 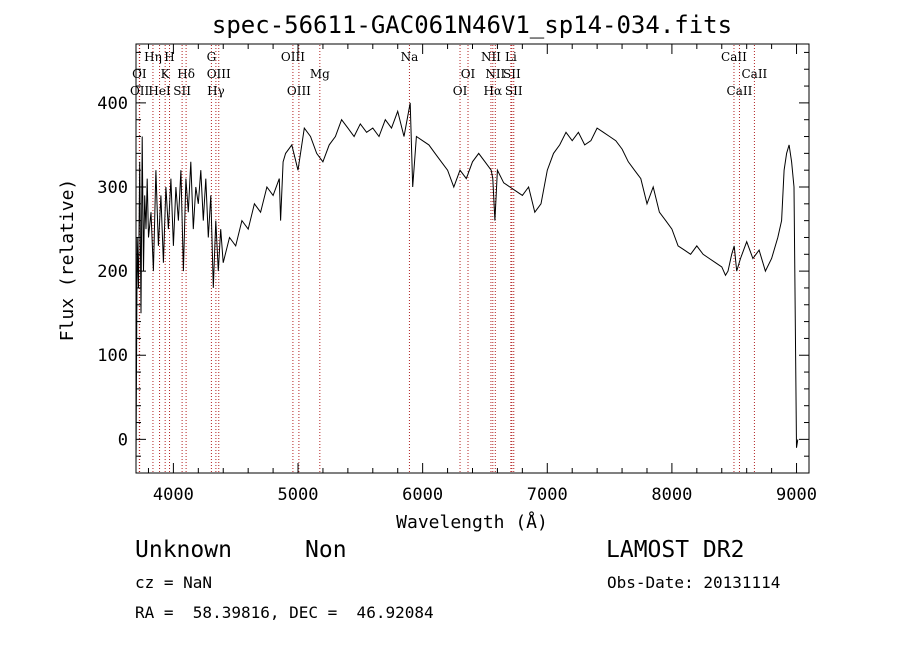 I want to click on survey-name: LAMOST DR2, so click(x=675, y=550).